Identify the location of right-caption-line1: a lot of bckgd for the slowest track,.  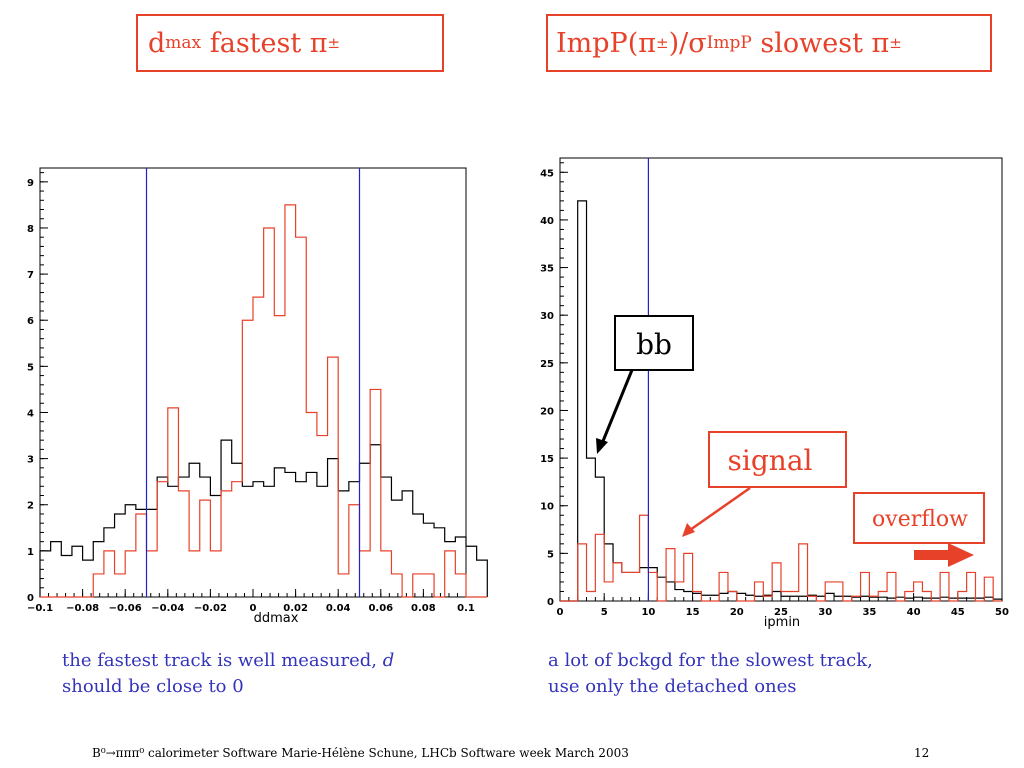
(710, 660).